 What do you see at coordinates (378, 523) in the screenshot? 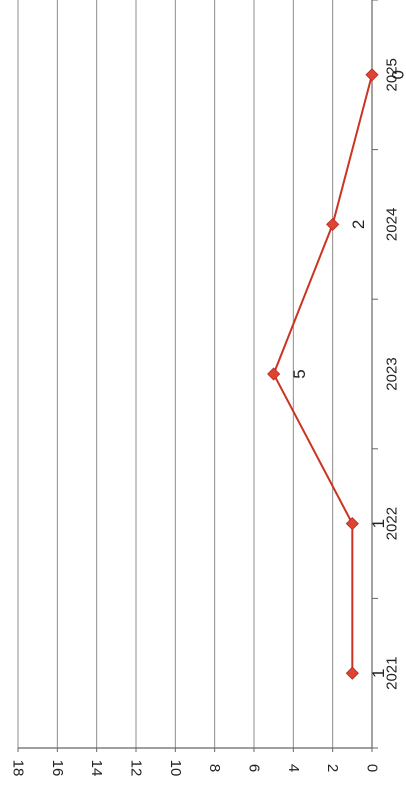
I see `data-label-2022: 1` at bounding box center [378, 523].